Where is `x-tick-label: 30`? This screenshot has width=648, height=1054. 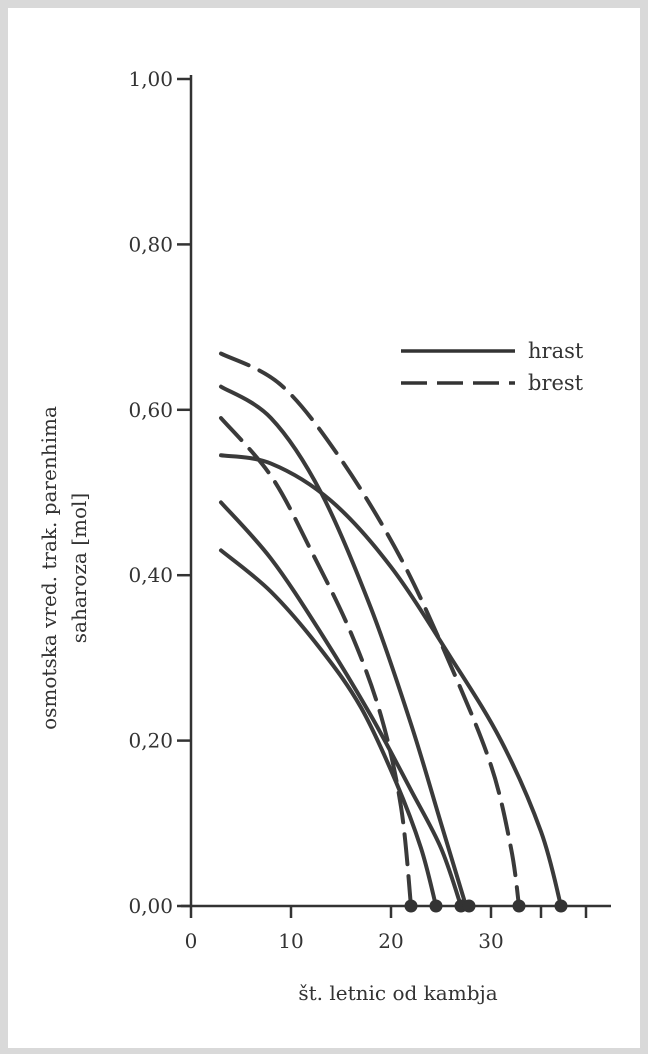
x-tick-label: 30 is located at coordinates (490, 941).